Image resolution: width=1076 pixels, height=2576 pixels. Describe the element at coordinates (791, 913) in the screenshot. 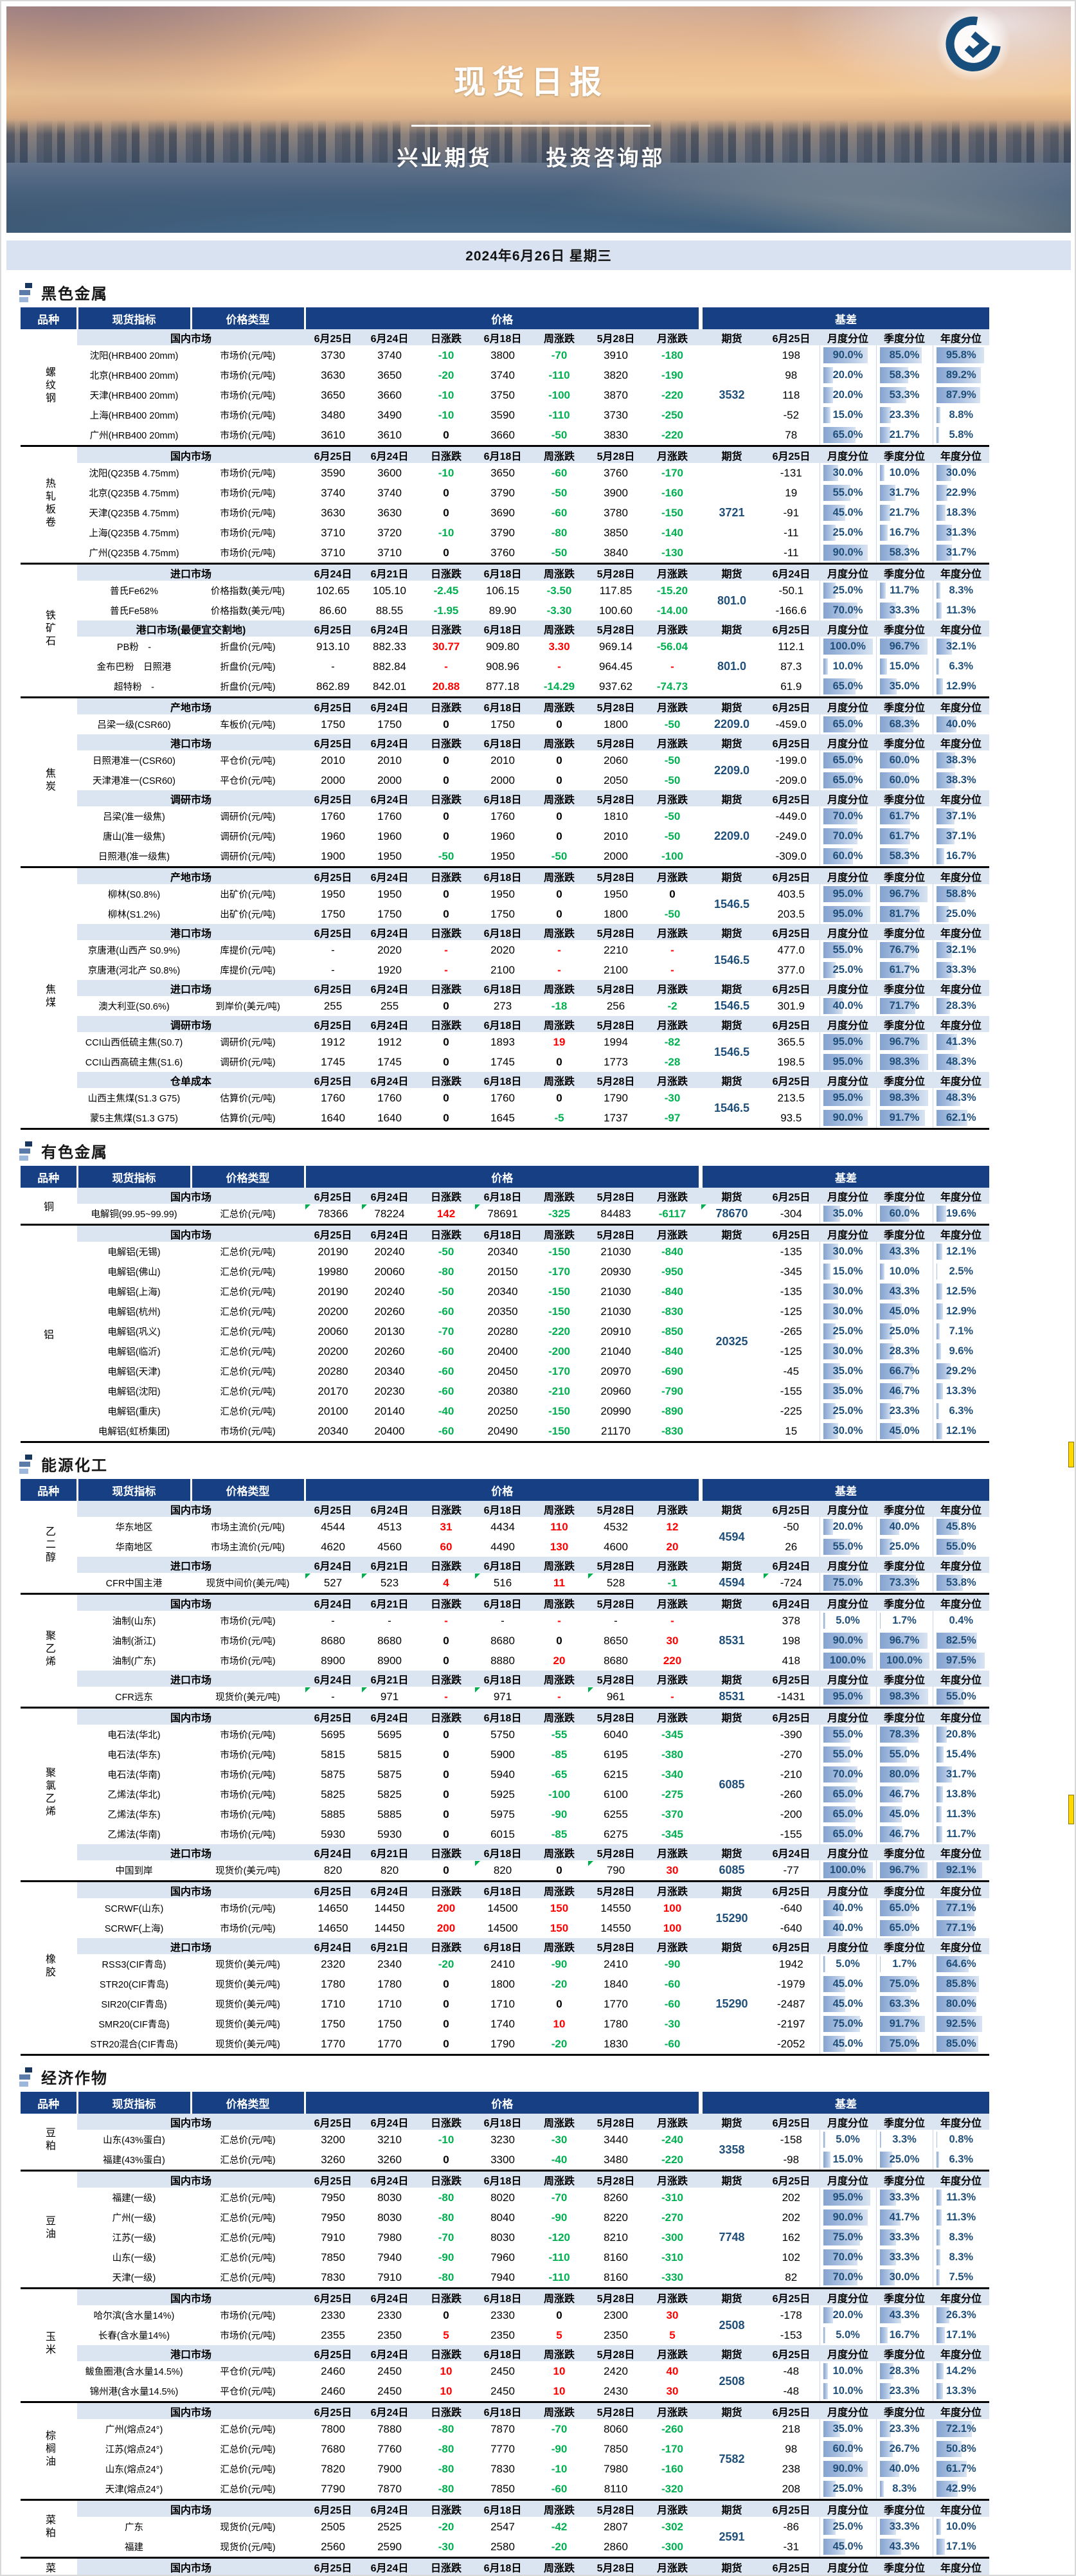

I see `basis-cell: 203.5` at that location.